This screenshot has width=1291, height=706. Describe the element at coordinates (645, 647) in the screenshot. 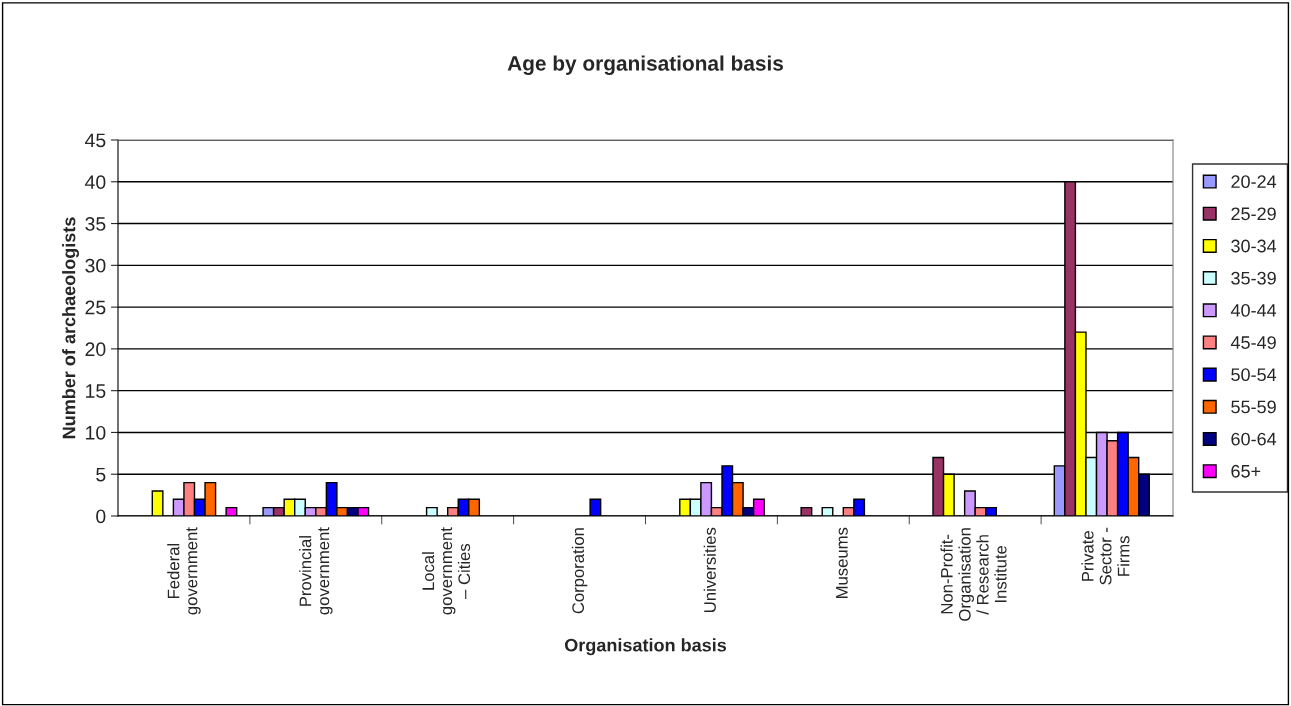

I see `x-axis-title: Organisation basis` at that location.